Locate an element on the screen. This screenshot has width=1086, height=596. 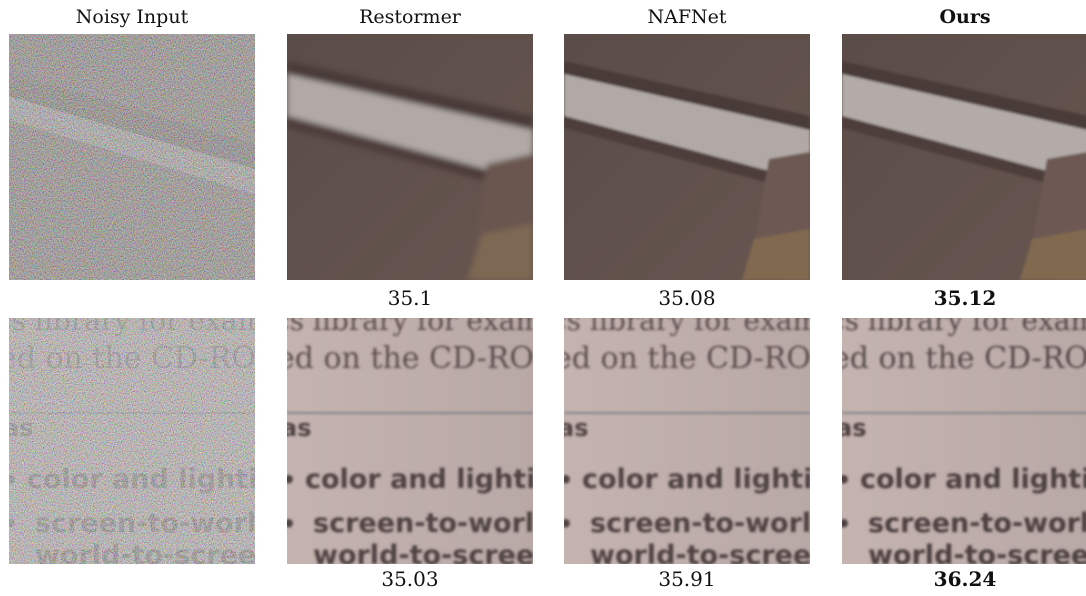
image-row1-nafnet is located at coordinates (687, 157).